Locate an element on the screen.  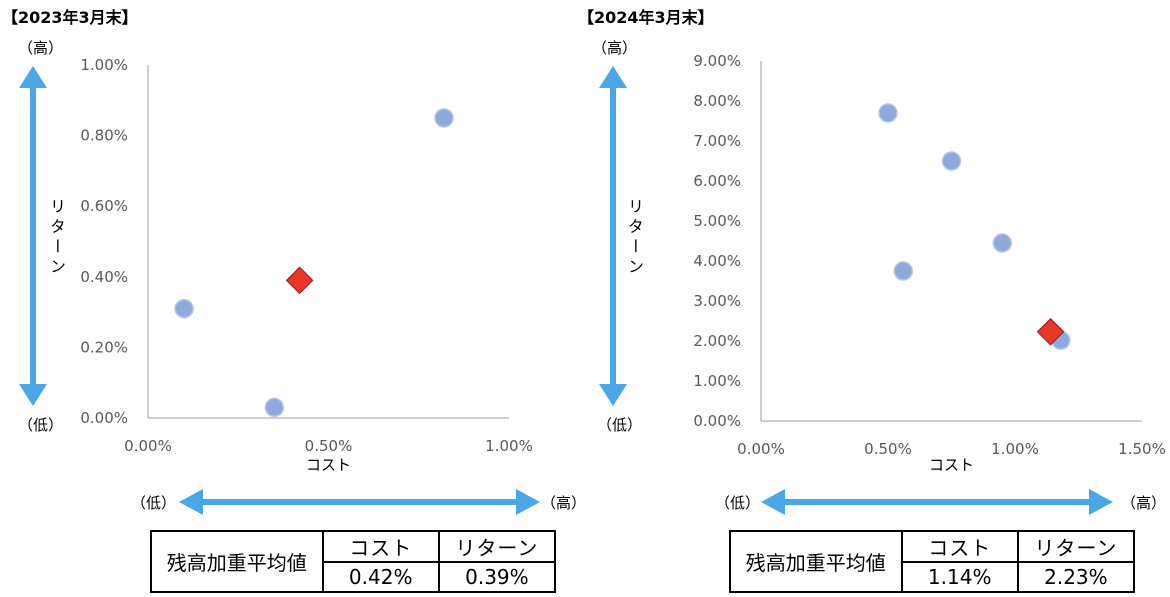
weighted-average-table: 残高加重平均値 コスト リターン 0.42% 0.39% is located at coordinates (353, 561).